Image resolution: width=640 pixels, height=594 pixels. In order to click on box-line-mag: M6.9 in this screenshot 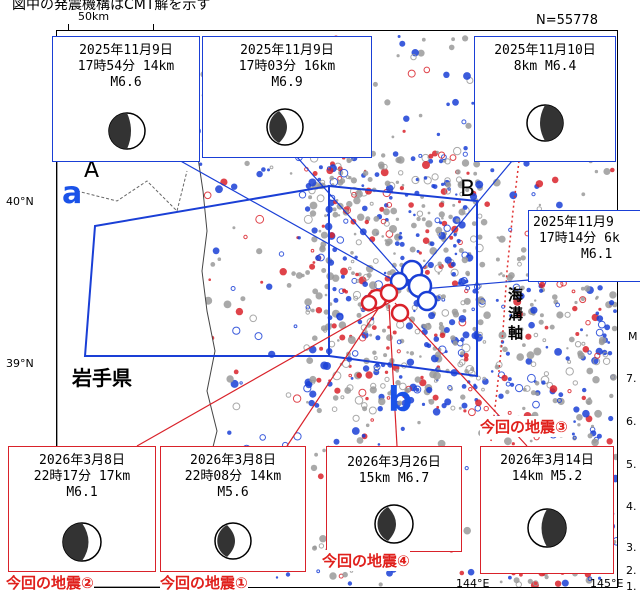, I will do `click(287, 82)`.